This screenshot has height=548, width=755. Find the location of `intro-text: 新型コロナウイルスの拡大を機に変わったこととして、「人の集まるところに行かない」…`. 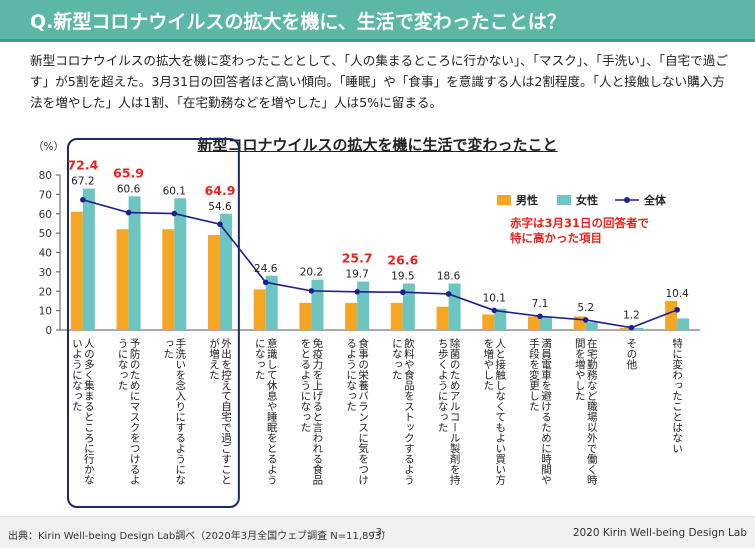

intro-text: 新型コロナウイルスの拡大を機に変わったこととして、「人の集まるところに行かない」… is located at coordinates (379, 81).